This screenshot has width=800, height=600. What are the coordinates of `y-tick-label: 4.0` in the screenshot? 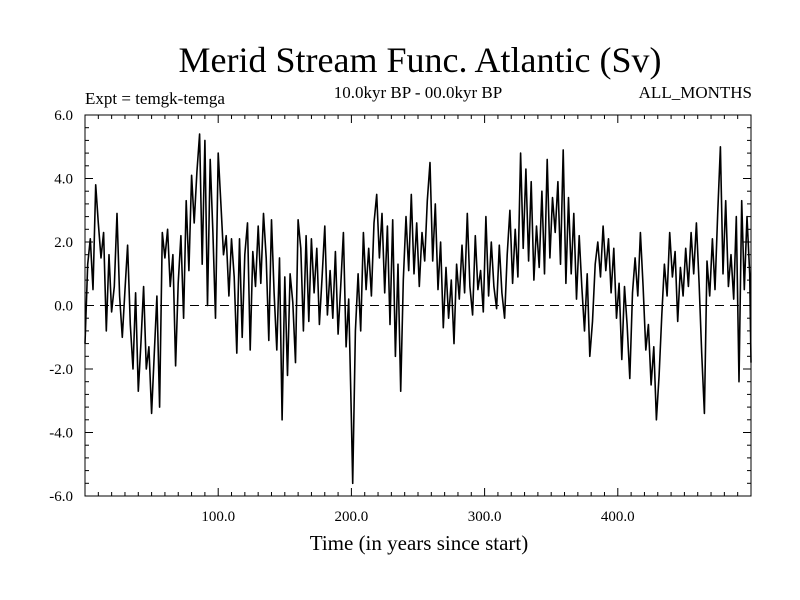 It's located at (63, 180).